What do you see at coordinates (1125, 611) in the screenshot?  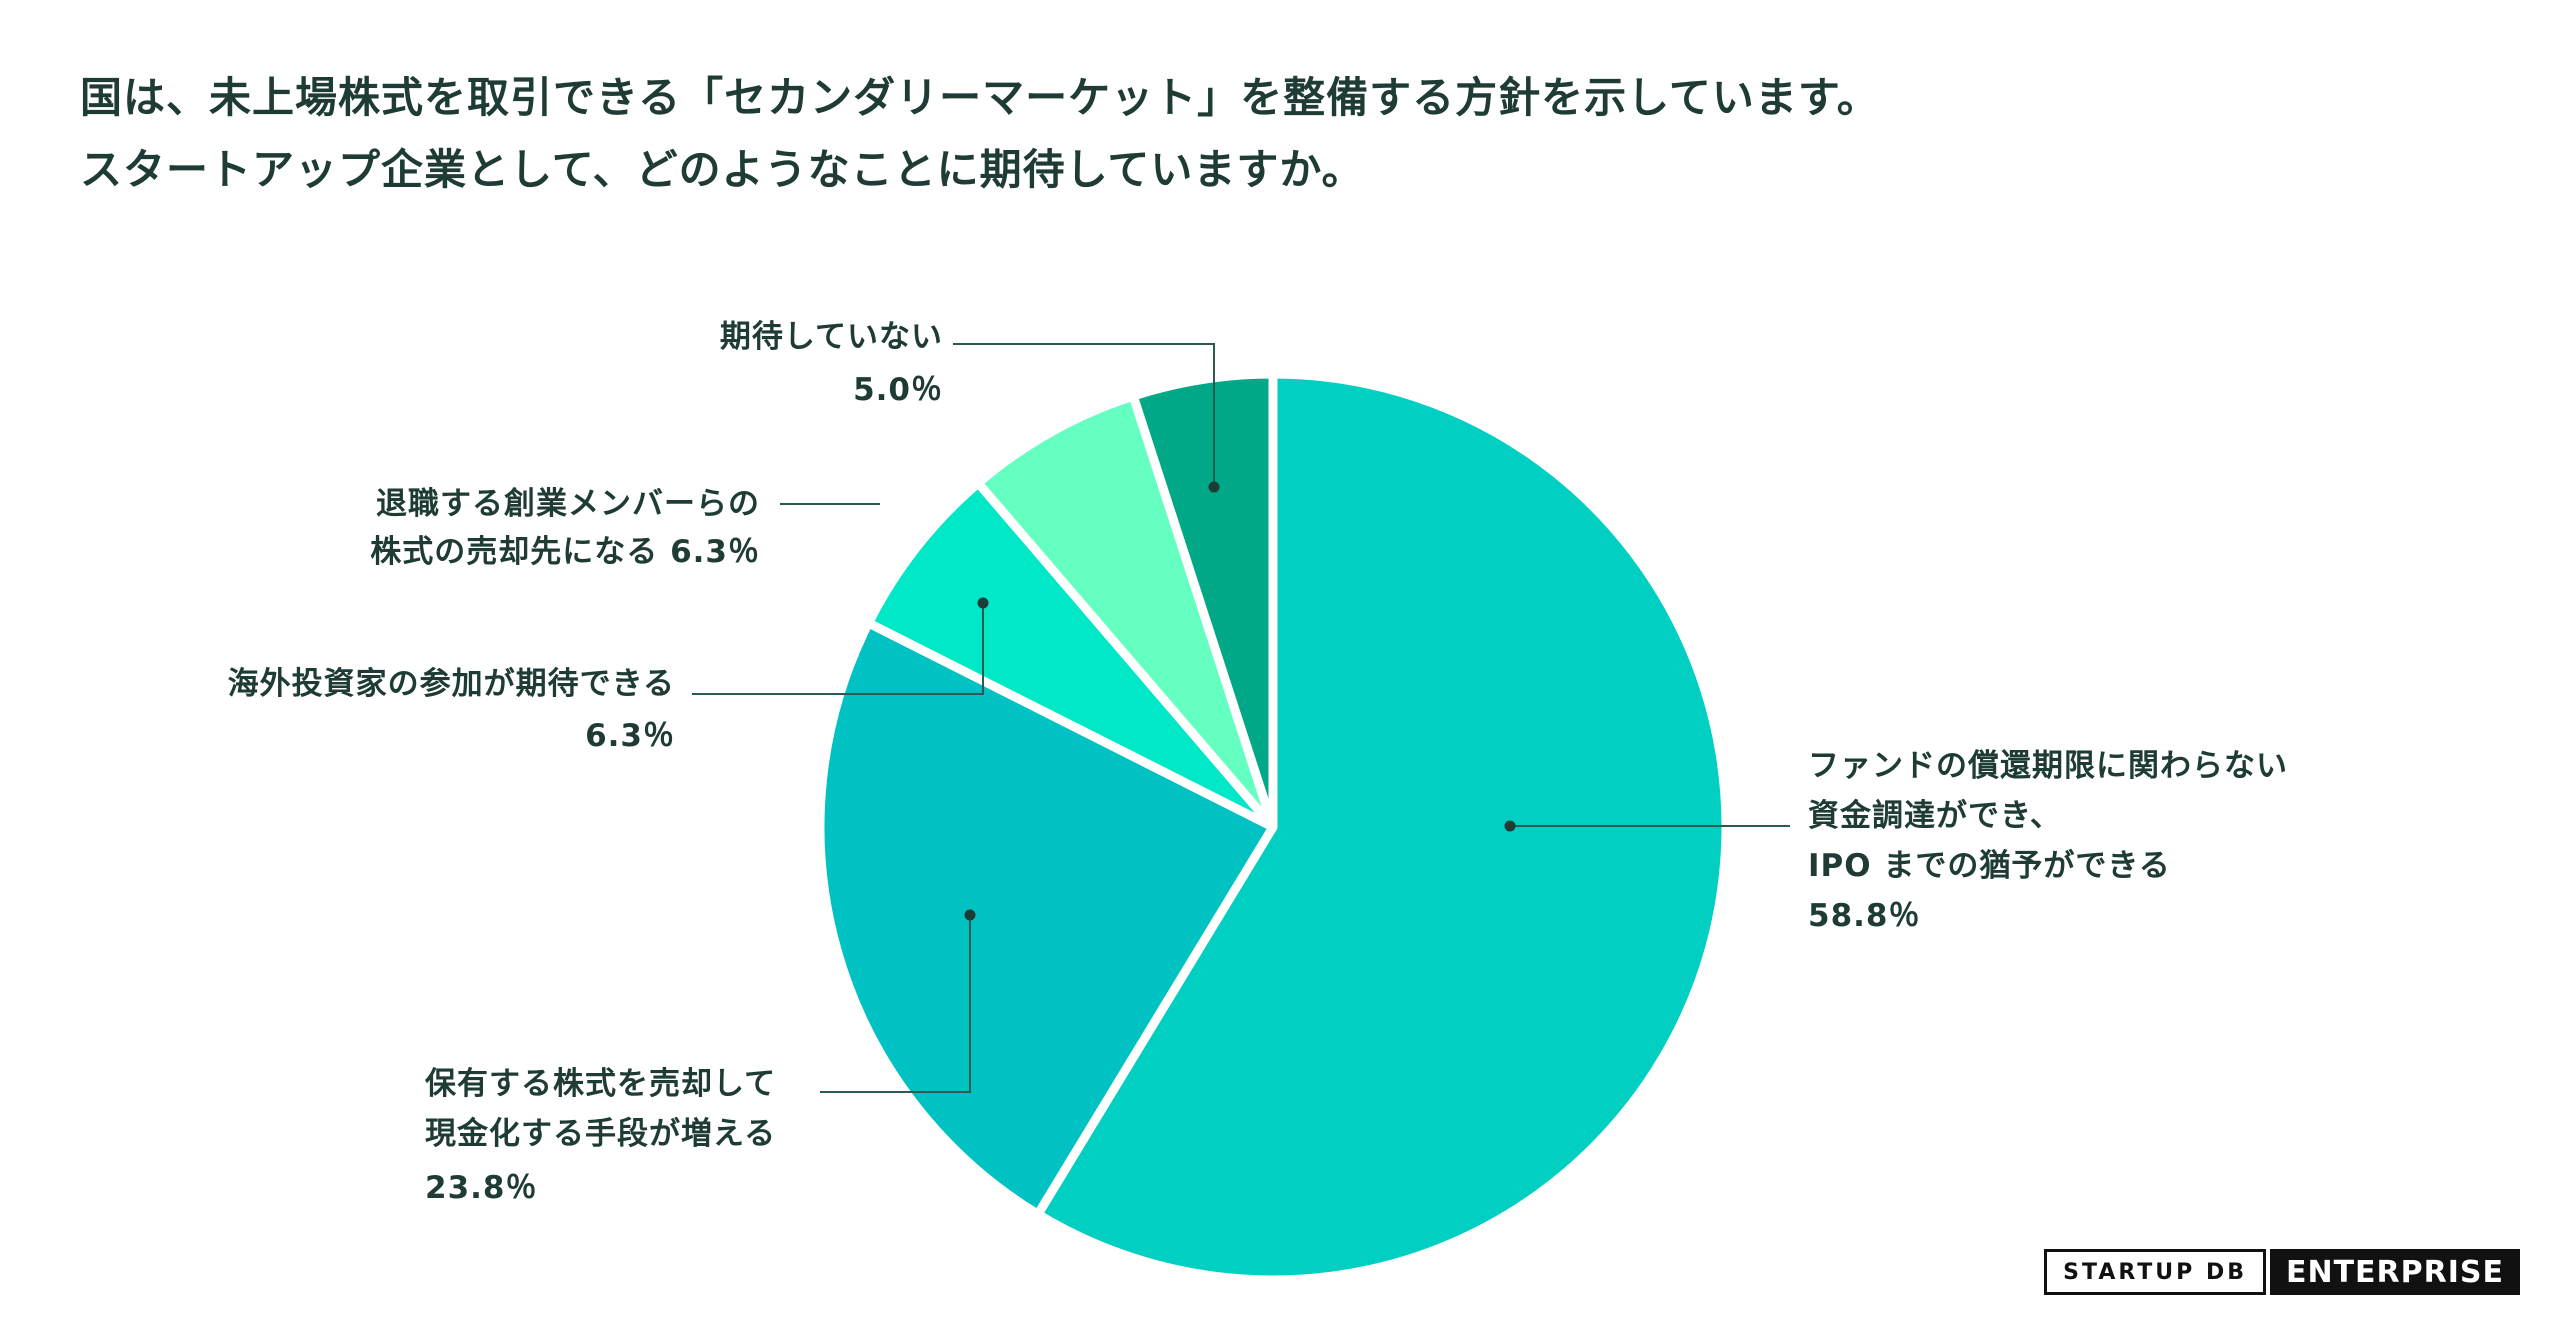 I see `pie-slice-founder-exit` at bounding box center [1125, 611].